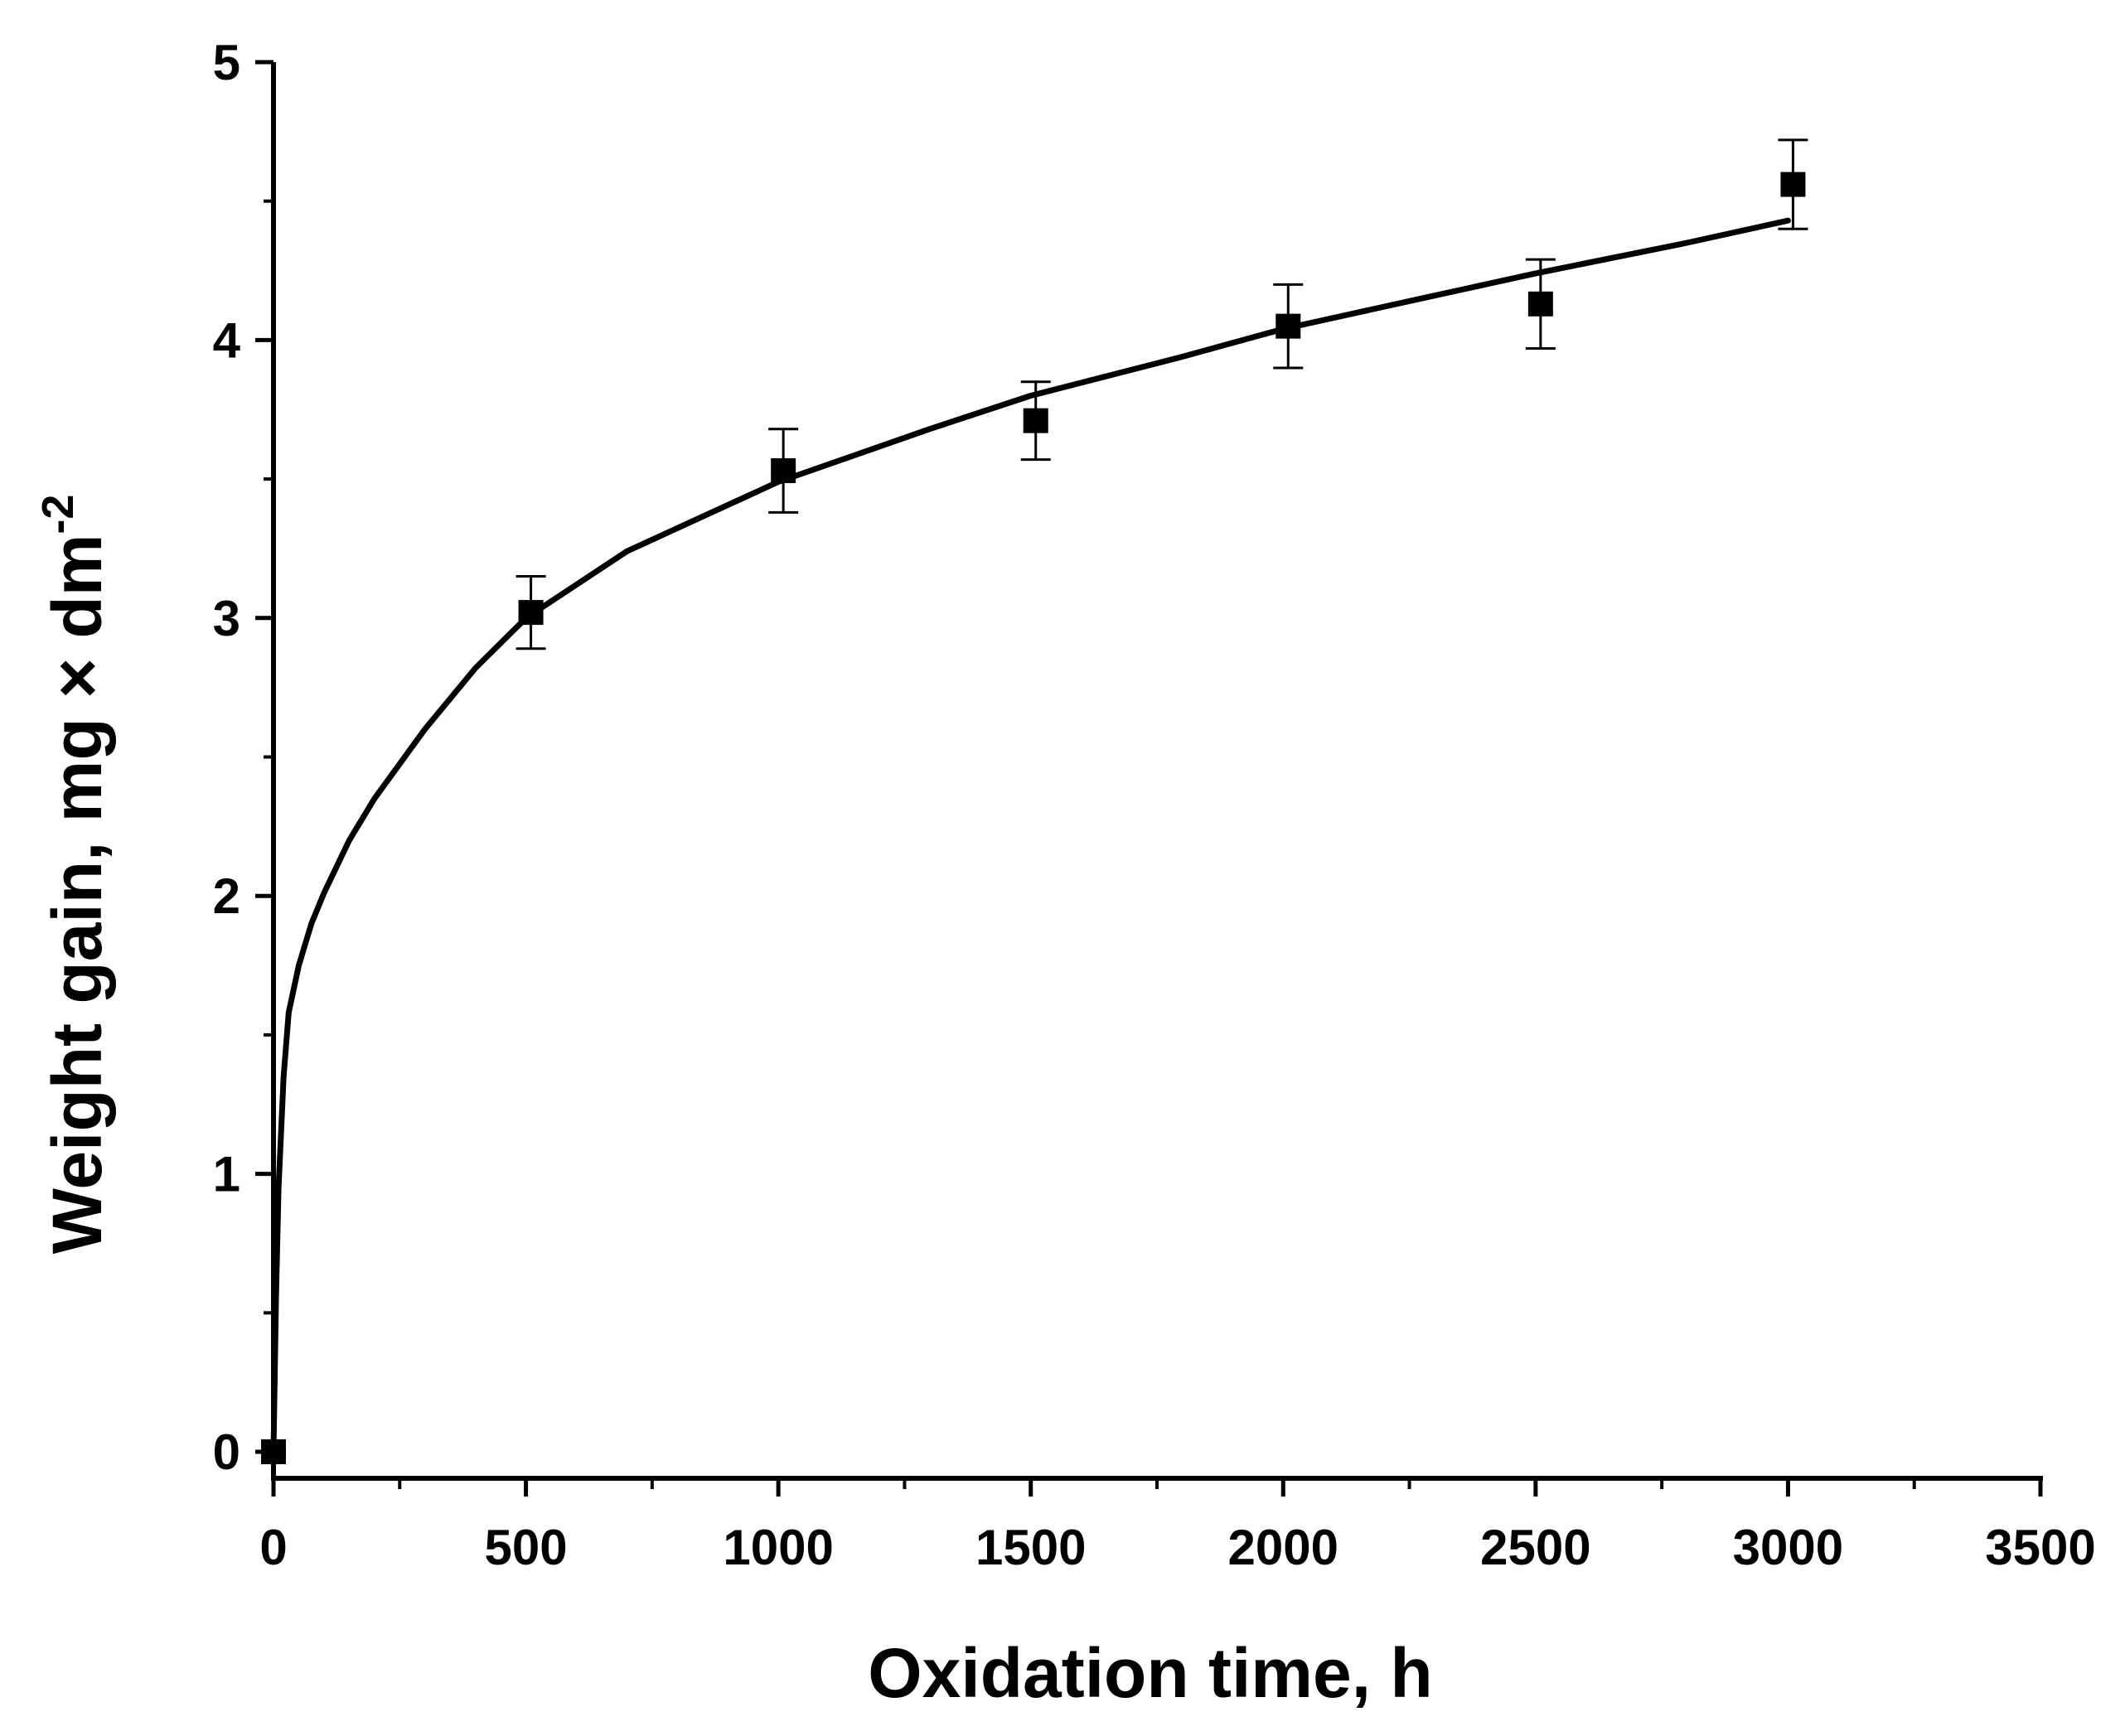 The width and height of the screenshot is (2125, 1736). What do you see at coordinates (227, 1174) in the screenshot?
I see `y-tick-label: 1` at bounding box center [227, 1174].